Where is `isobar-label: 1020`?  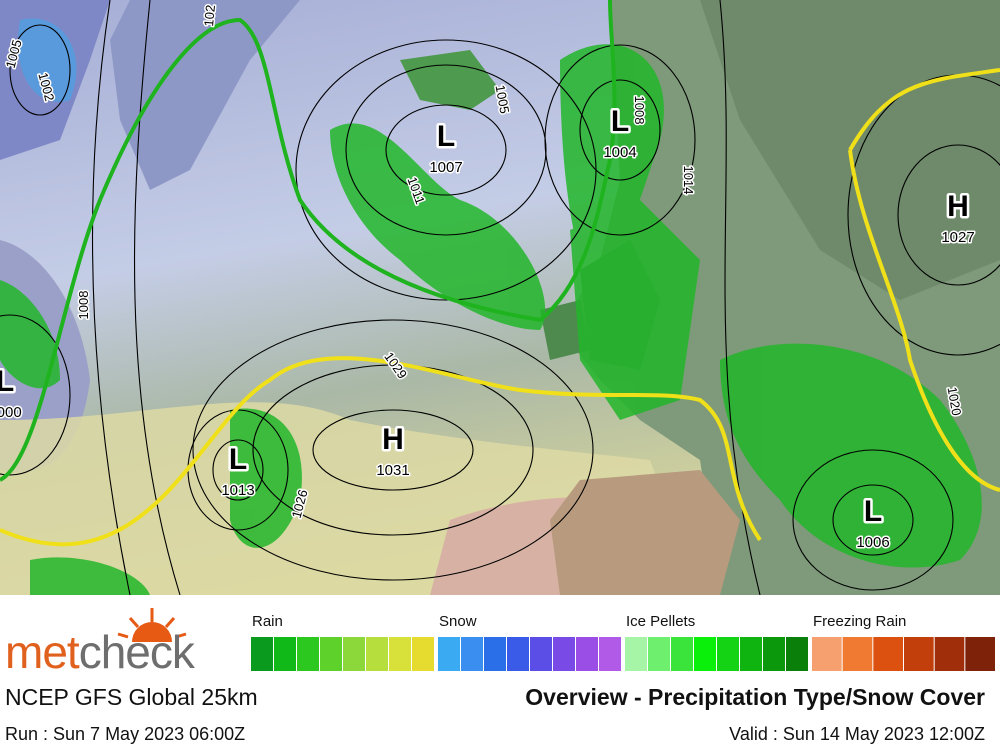
isobar-label: 1020 is located at coordinates (955, 401).